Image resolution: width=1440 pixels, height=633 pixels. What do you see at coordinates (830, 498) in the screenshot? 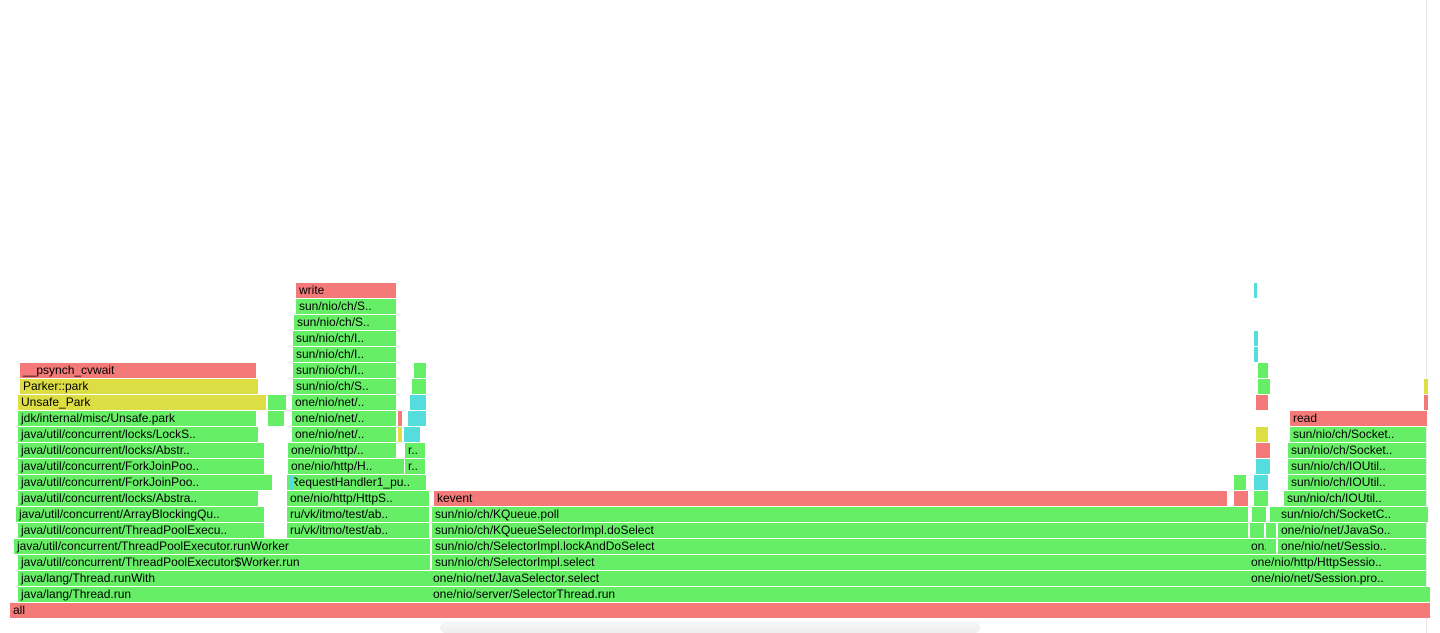
I see `stack-frame: kevent` at bounding box center [830, 498].